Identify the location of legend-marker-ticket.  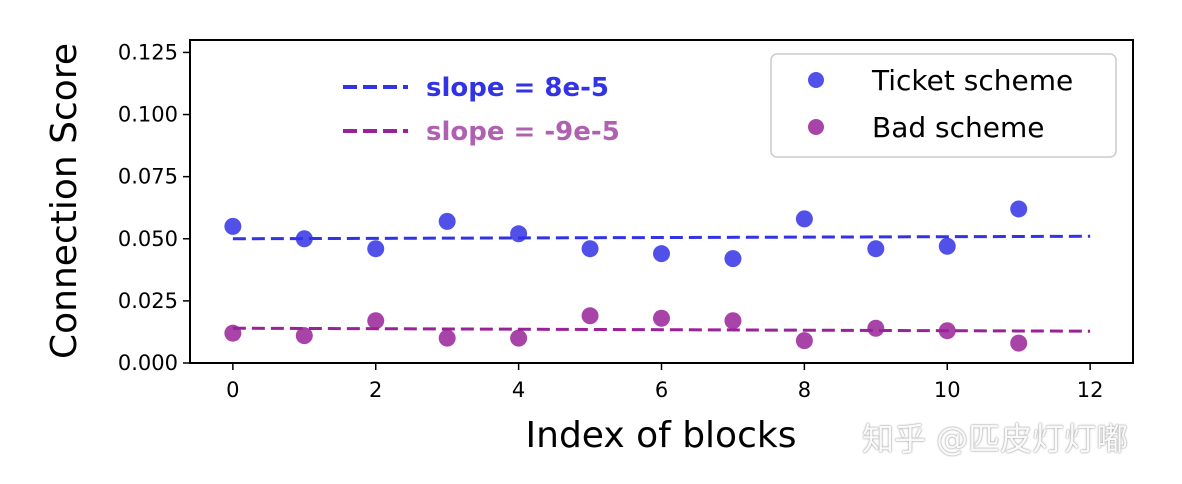
(816, 80).